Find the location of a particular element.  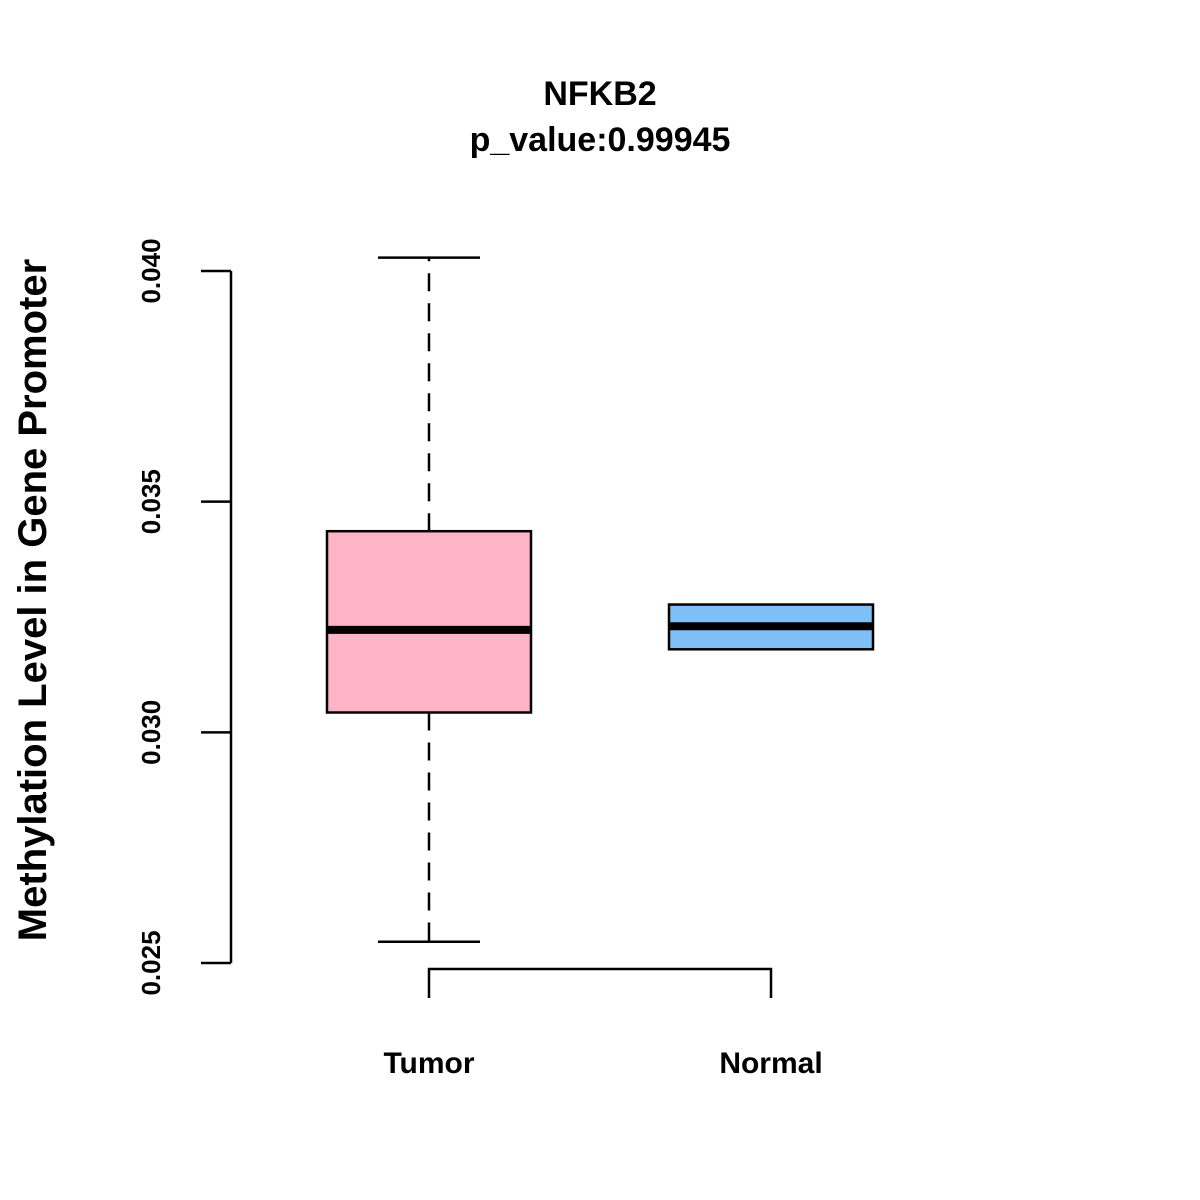

box-normal is located at coordinates (771, 627).